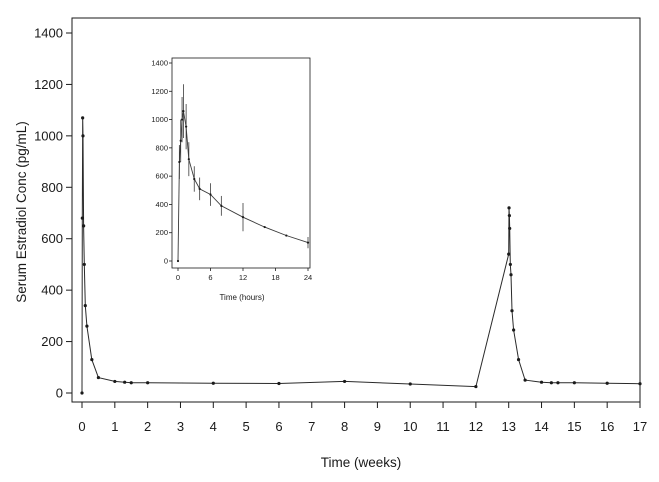  I want to click on main-x-tick-label: 4, so click(213, 426).